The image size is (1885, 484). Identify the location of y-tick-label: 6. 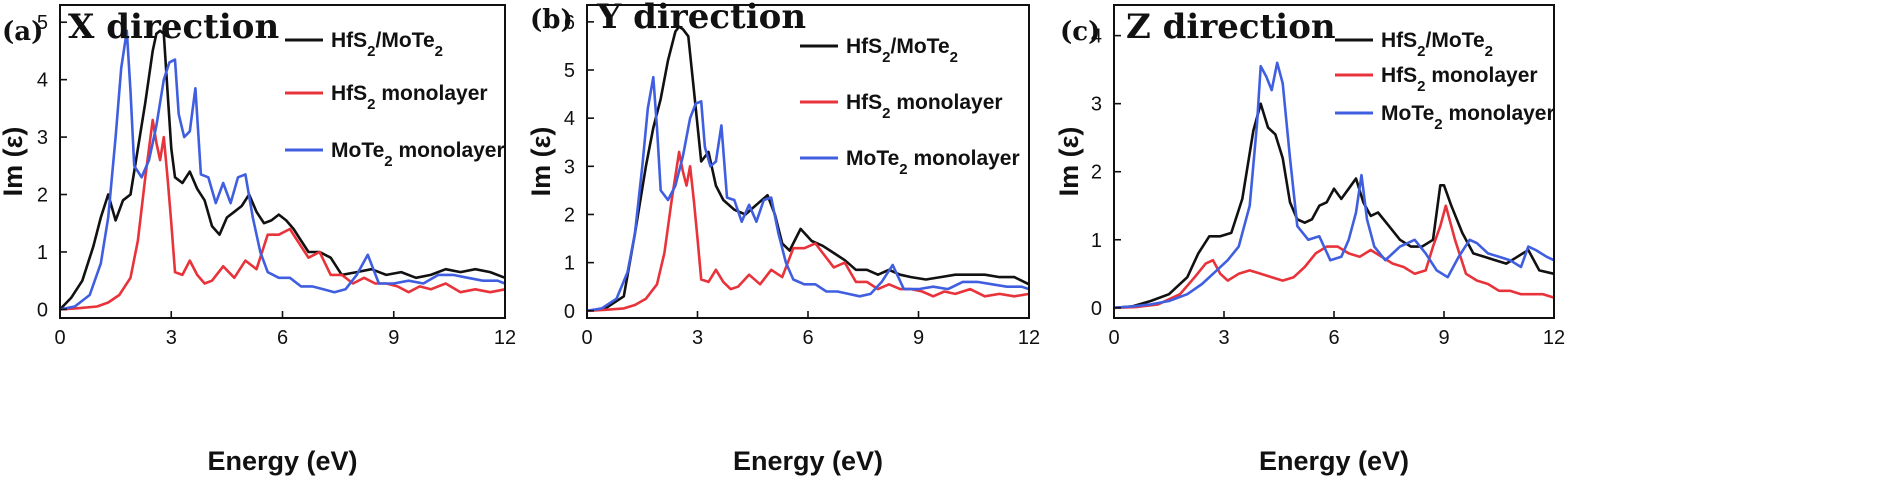
(569, 23).